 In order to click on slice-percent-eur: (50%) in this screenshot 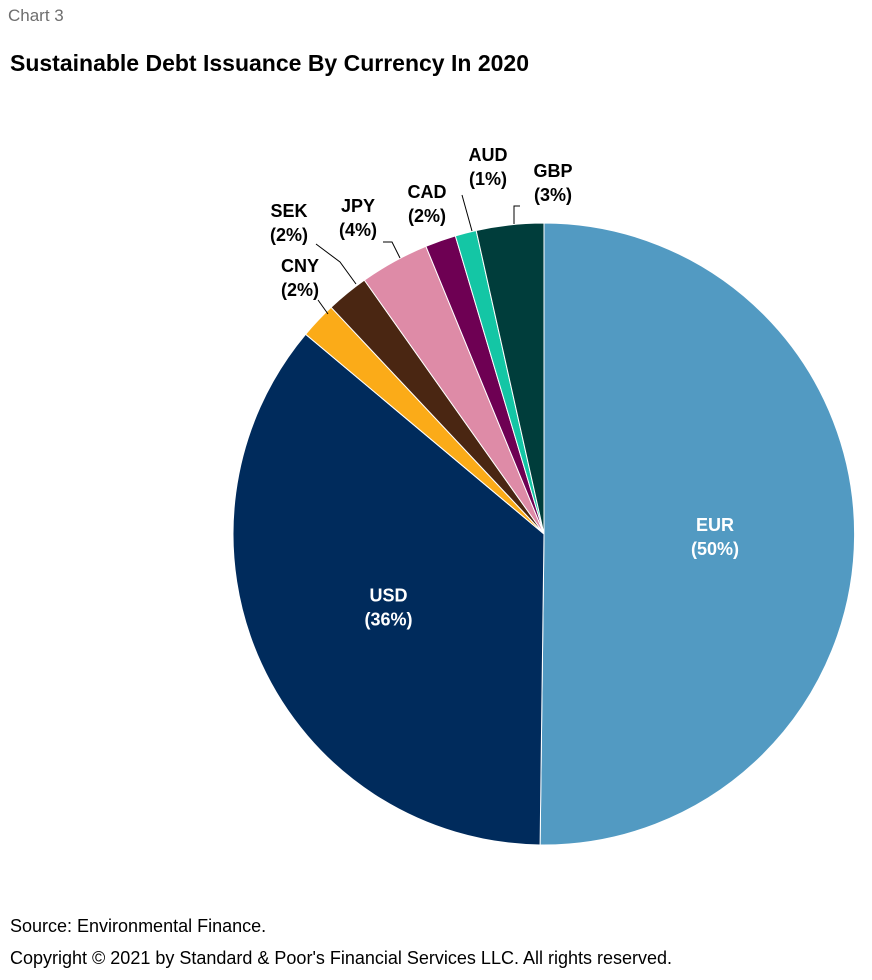, I will do `click(715, 549)`.